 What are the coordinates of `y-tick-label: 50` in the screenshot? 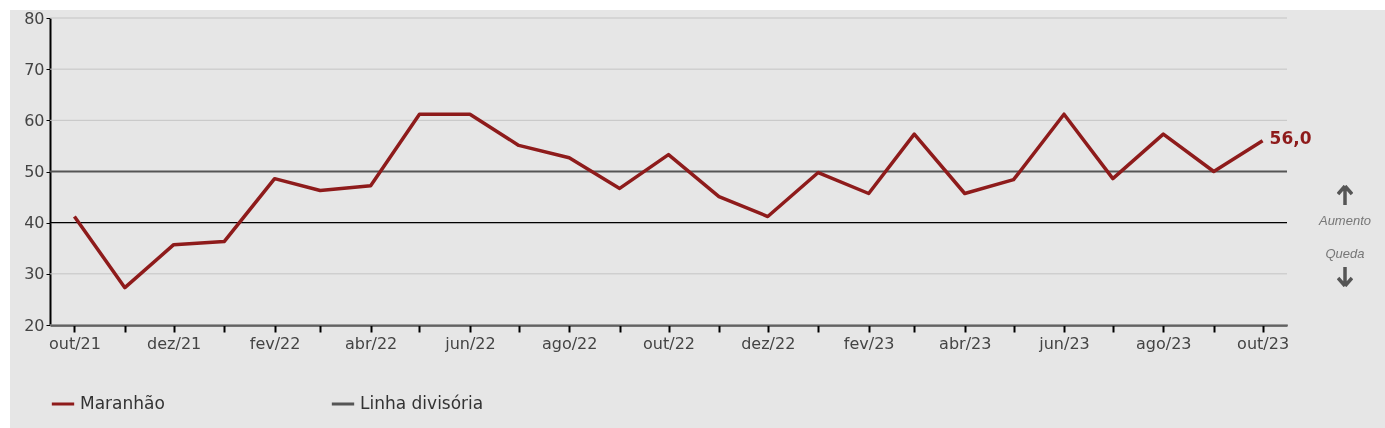 It's located at (34, 171).